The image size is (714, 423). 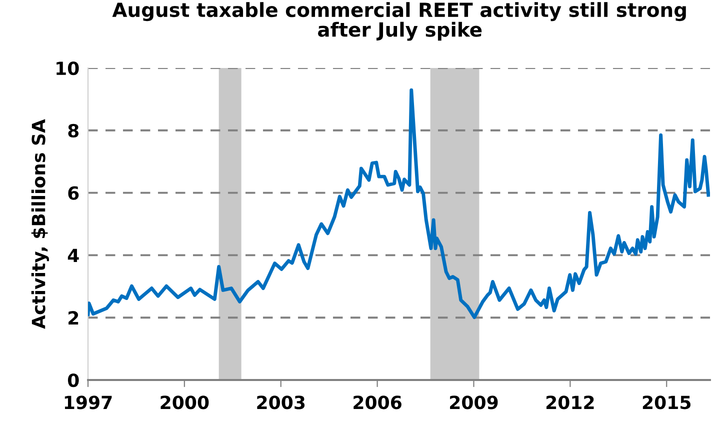 I want to click on y-tick-label: 0, so click(x=73, y=380).